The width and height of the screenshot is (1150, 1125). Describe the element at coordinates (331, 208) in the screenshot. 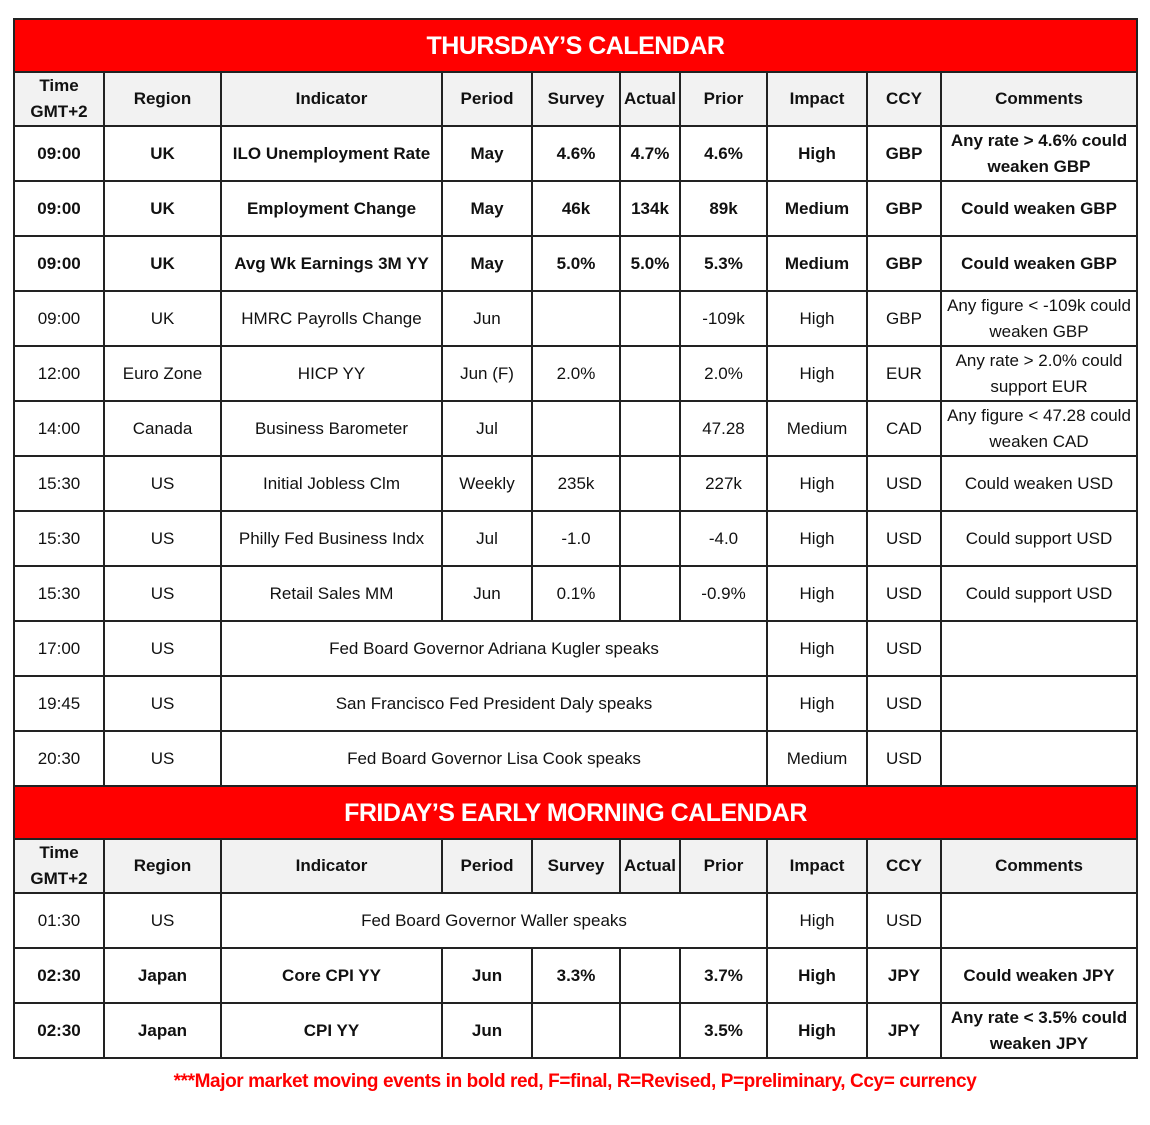

I see `indicator-cell: Employment Change` at that location.